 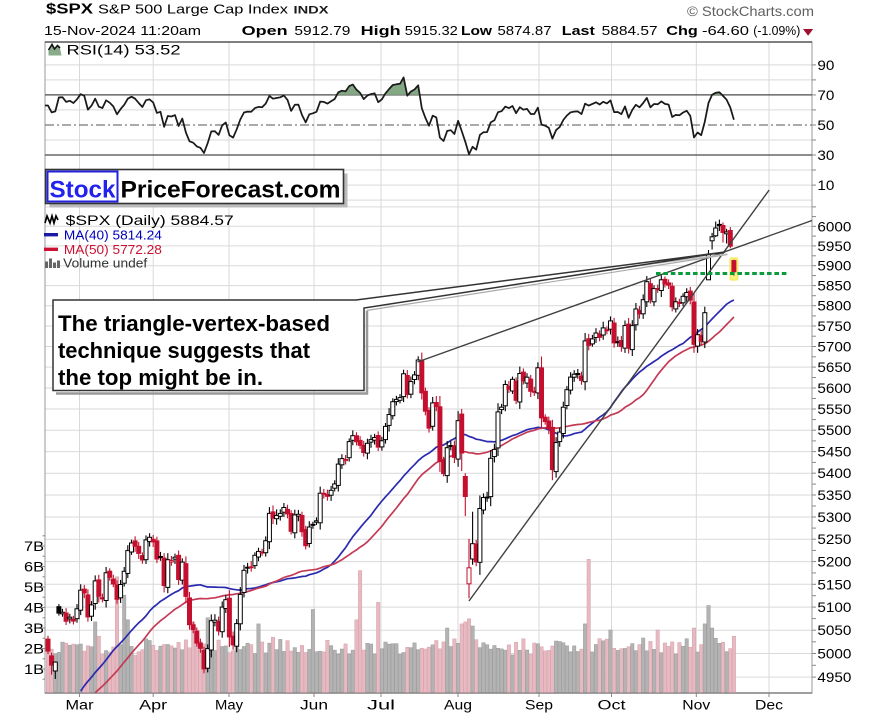 I want to click on svg-text: MA(50) 5772.28, so click(x=113, y=250).